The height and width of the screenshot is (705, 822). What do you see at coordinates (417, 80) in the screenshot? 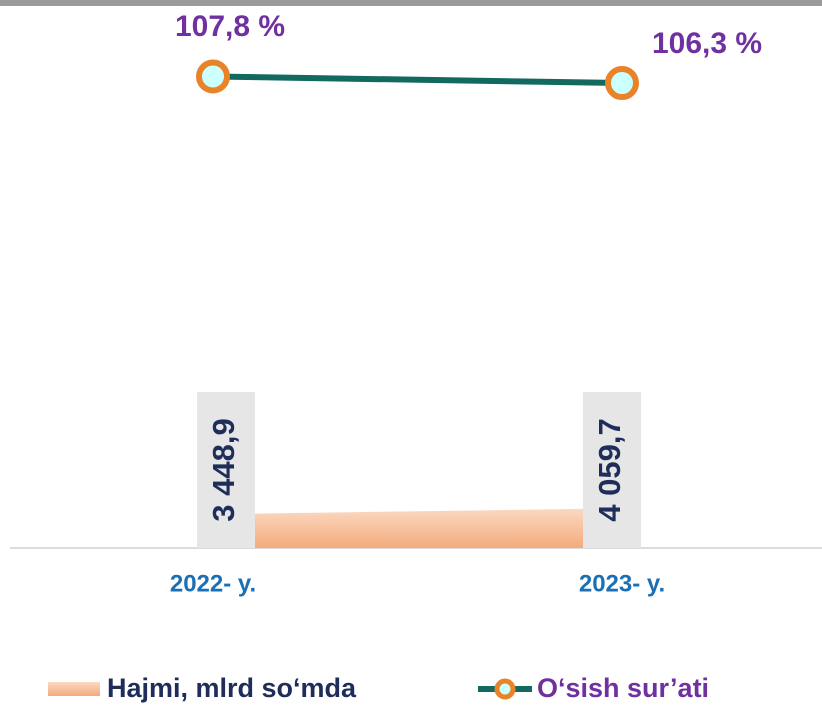
I see `line` at bounding box center [417, 80].